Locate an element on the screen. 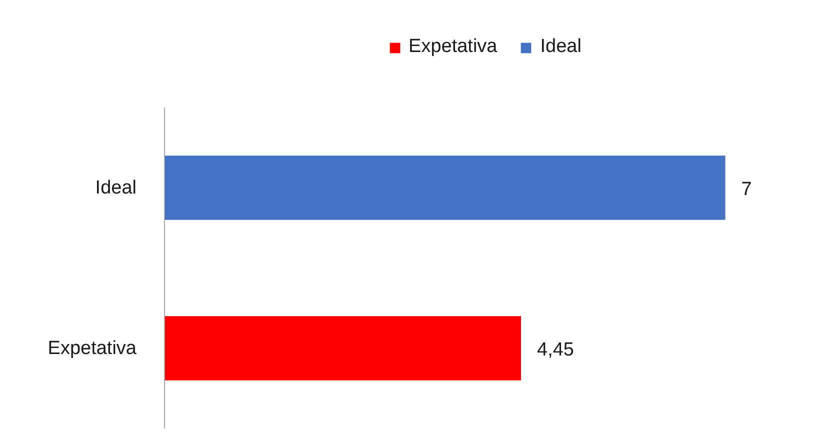 The height and width of the screenshot is (448, 820). data-label: 7 is located at coordinates (746, 189).